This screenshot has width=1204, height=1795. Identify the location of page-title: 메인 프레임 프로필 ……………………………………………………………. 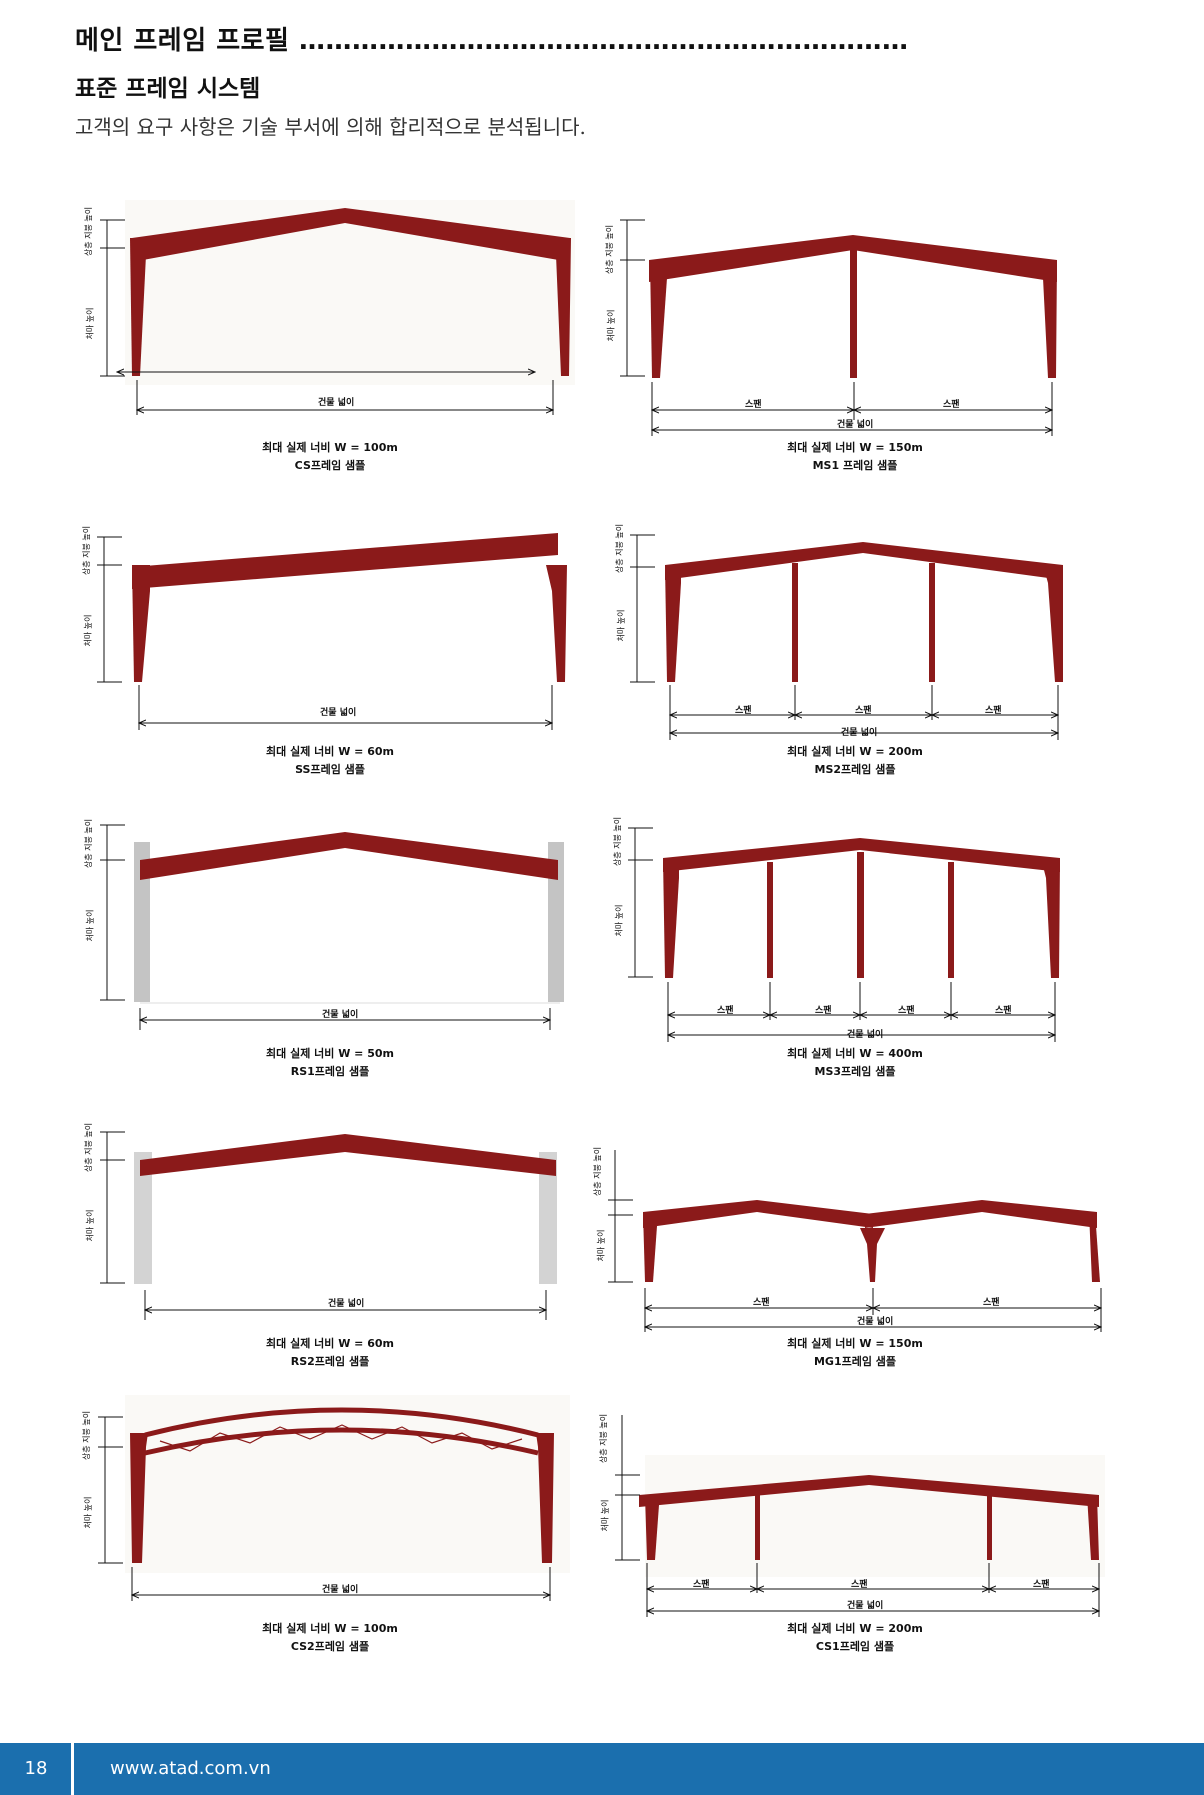
(492, 41).